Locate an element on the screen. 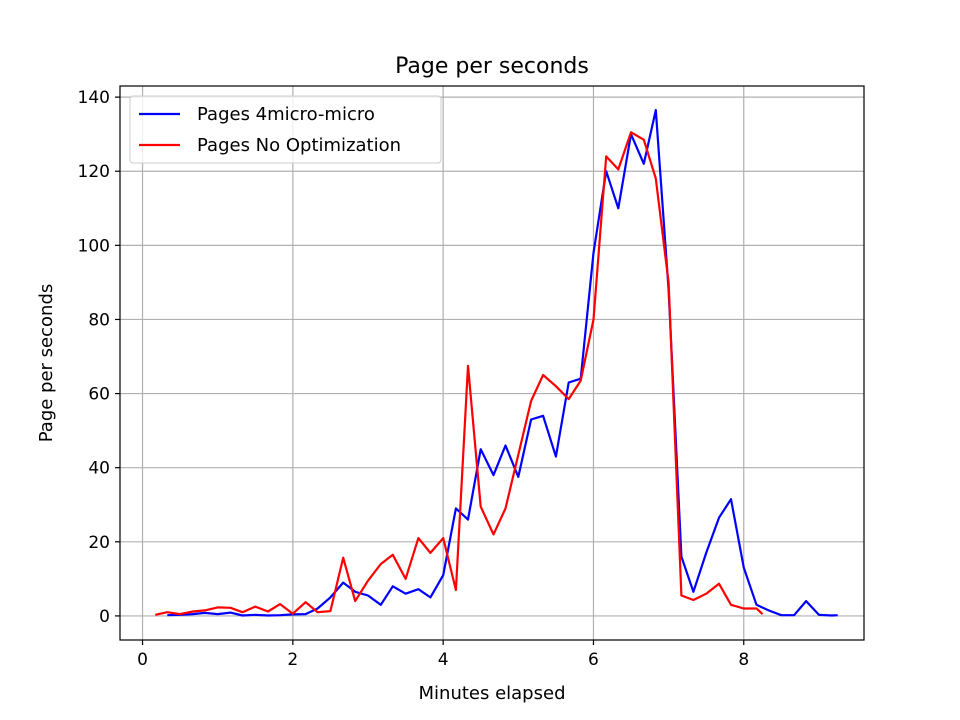  legend: Pages 4micro-micro Pages No Optimization is located at coordinates (285, 129).